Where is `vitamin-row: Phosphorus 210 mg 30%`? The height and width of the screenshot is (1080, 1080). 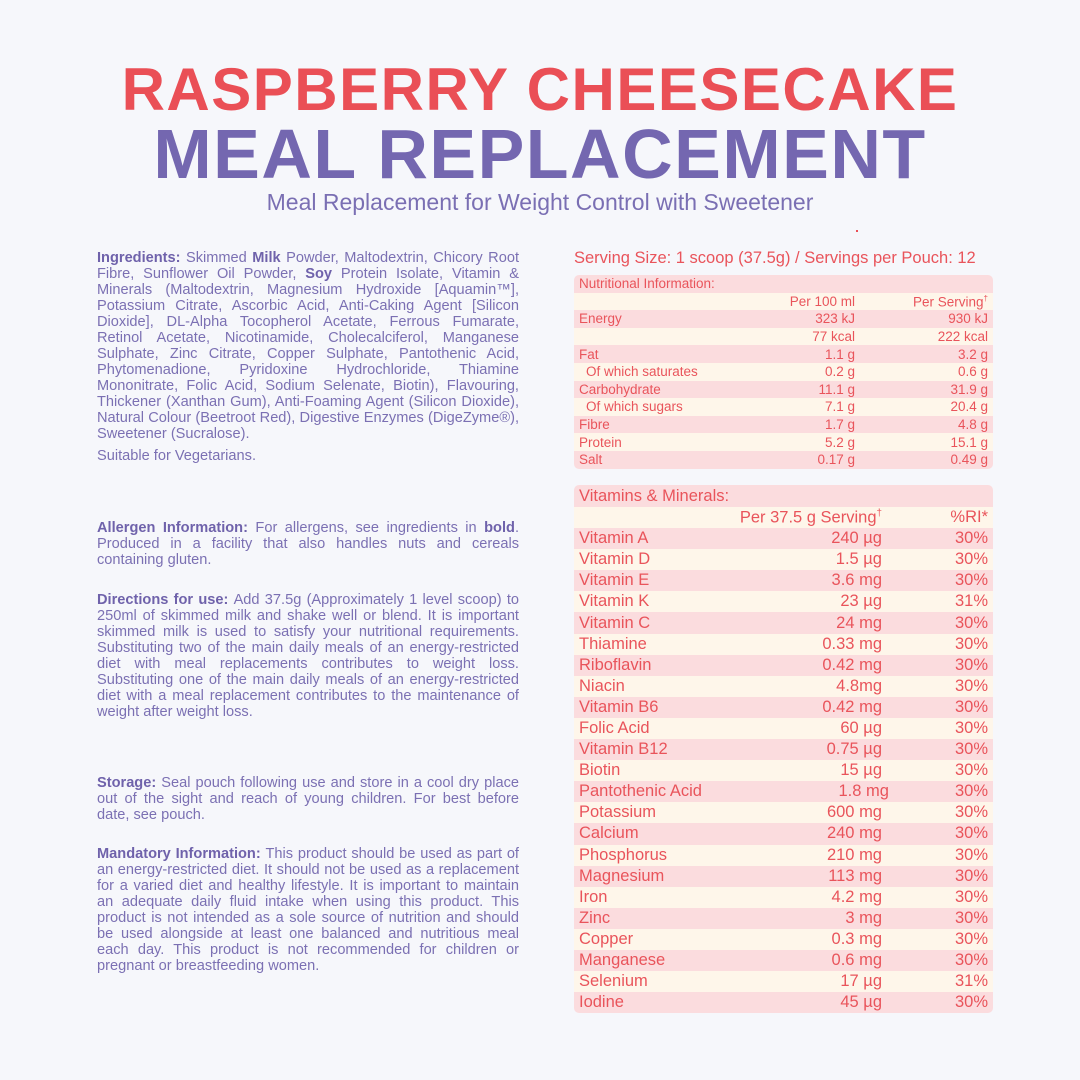 vitamin-row: Phosphorus 210 mg 30% is located at coordinates (783, 855).